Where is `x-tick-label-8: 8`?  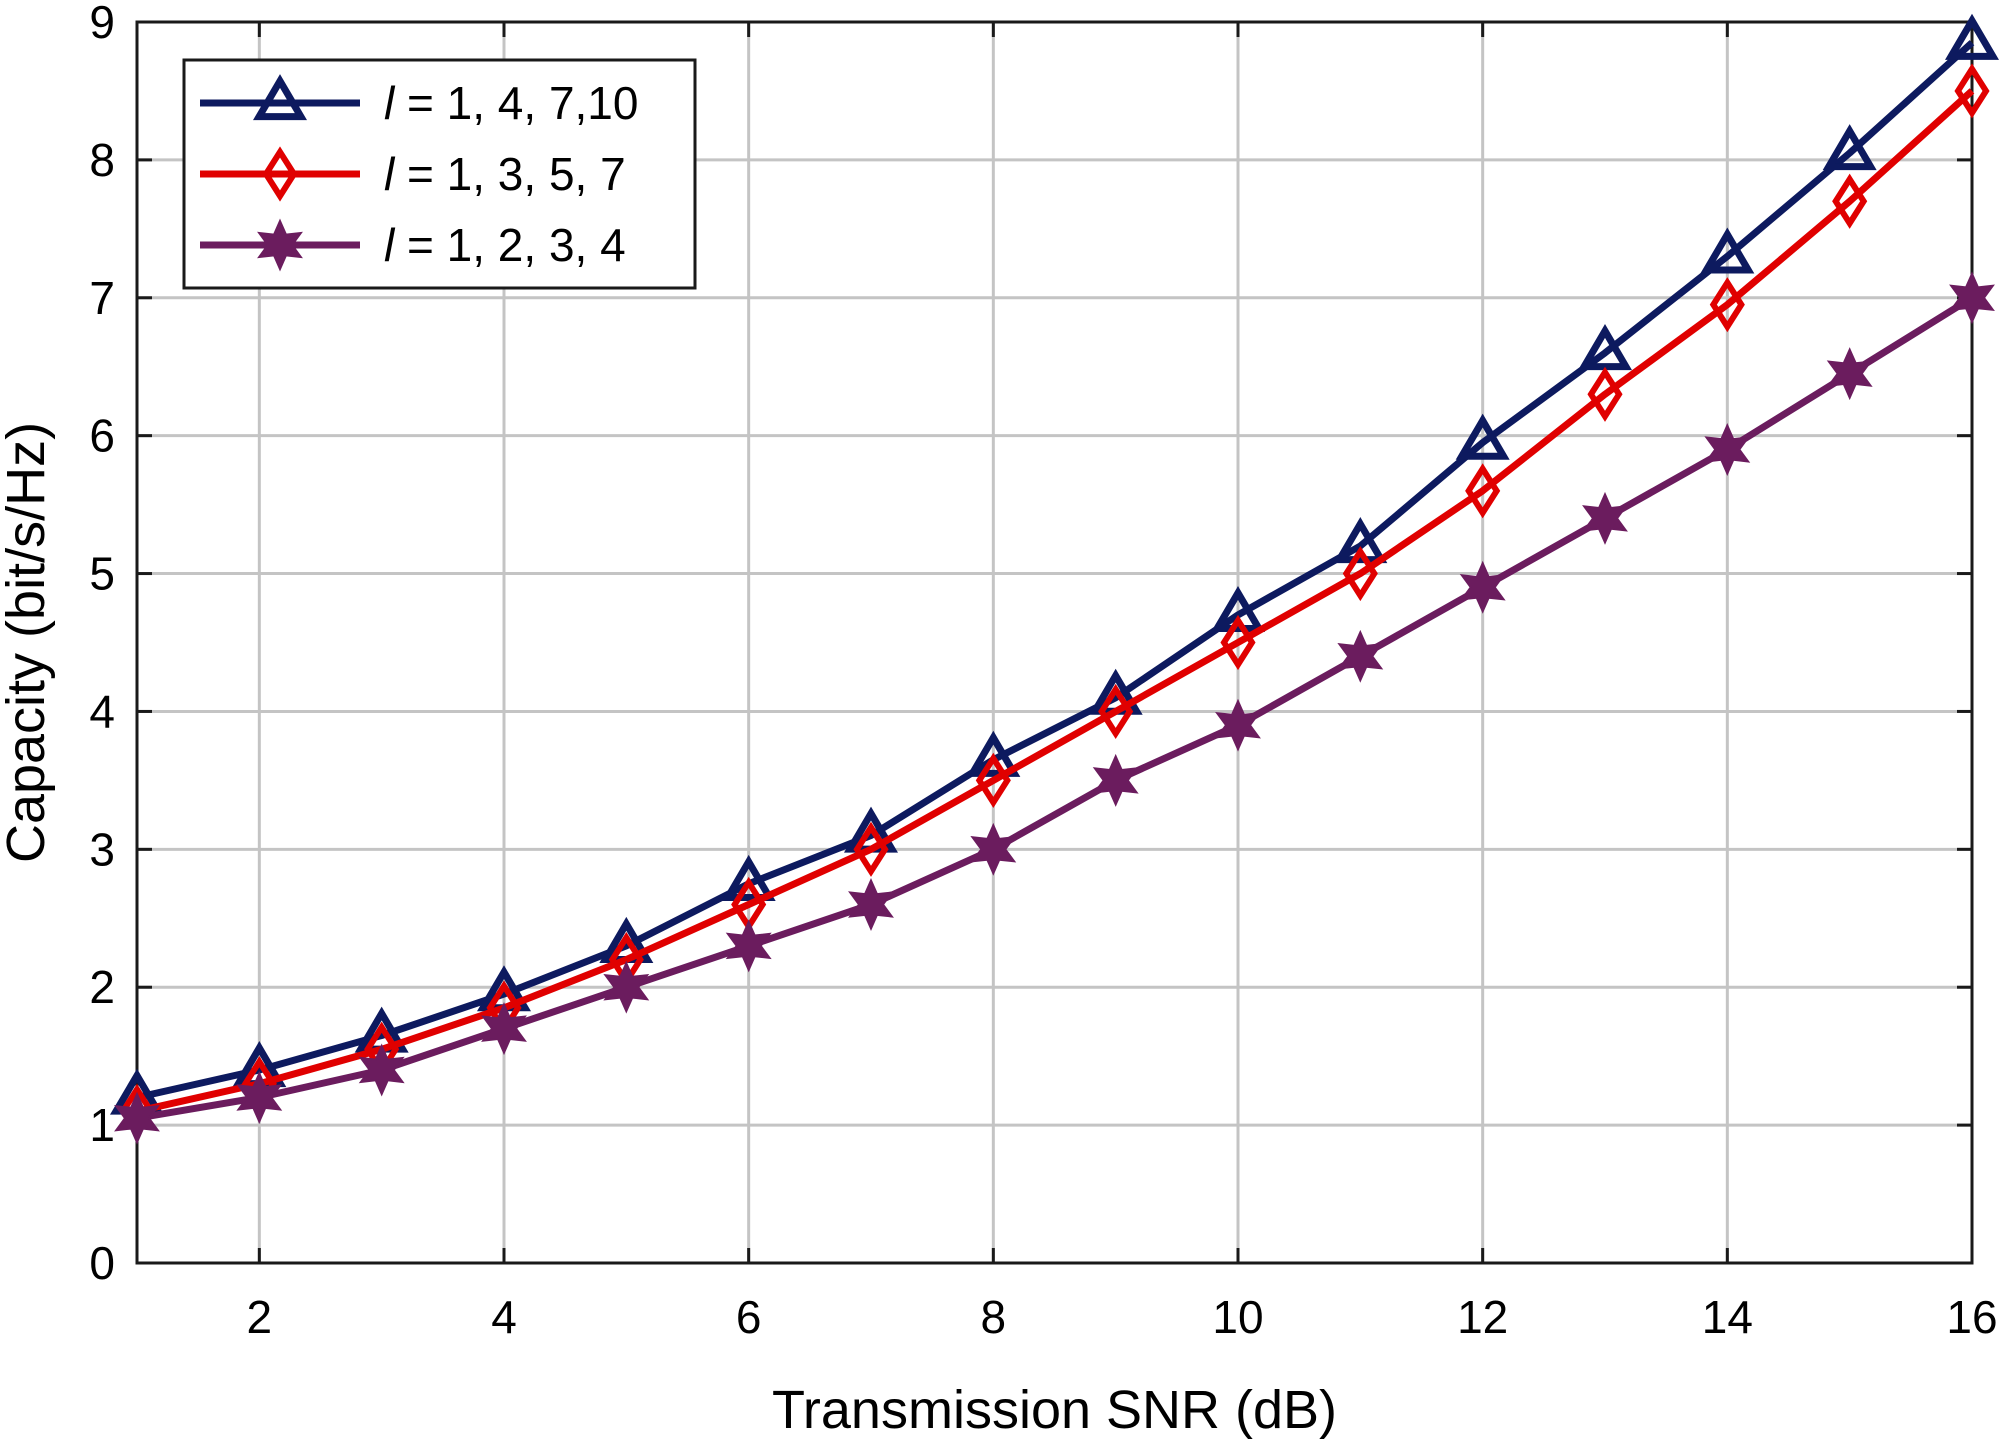
x-tick-label-8: 8 is located at coordinates (994, 1317).